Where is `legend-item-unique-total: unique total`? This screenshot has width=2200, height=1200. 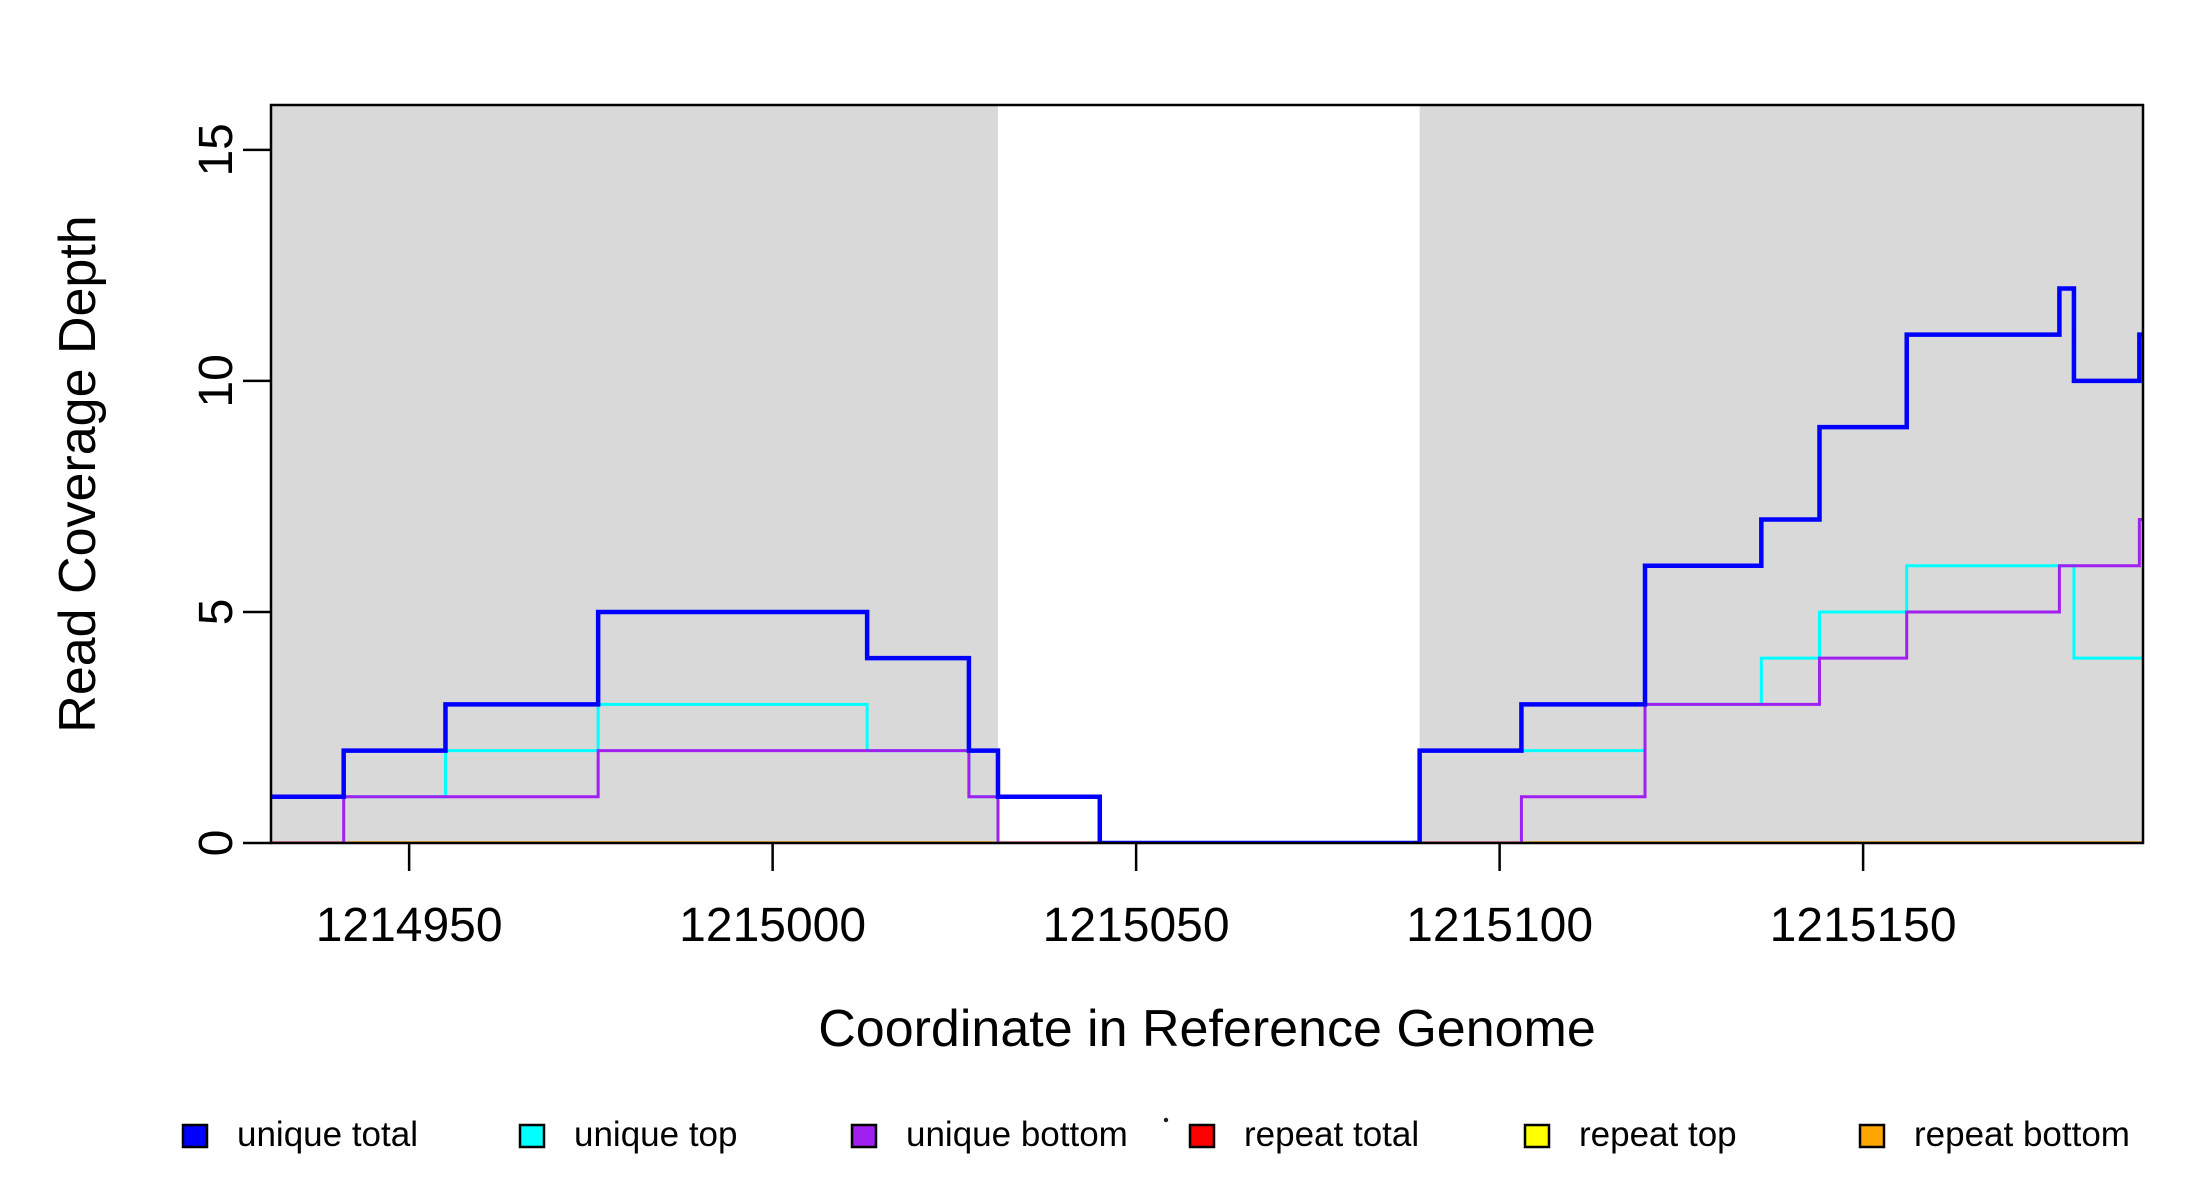
legend-item-unique-total: unique total is located at coordinates (299, 1134).